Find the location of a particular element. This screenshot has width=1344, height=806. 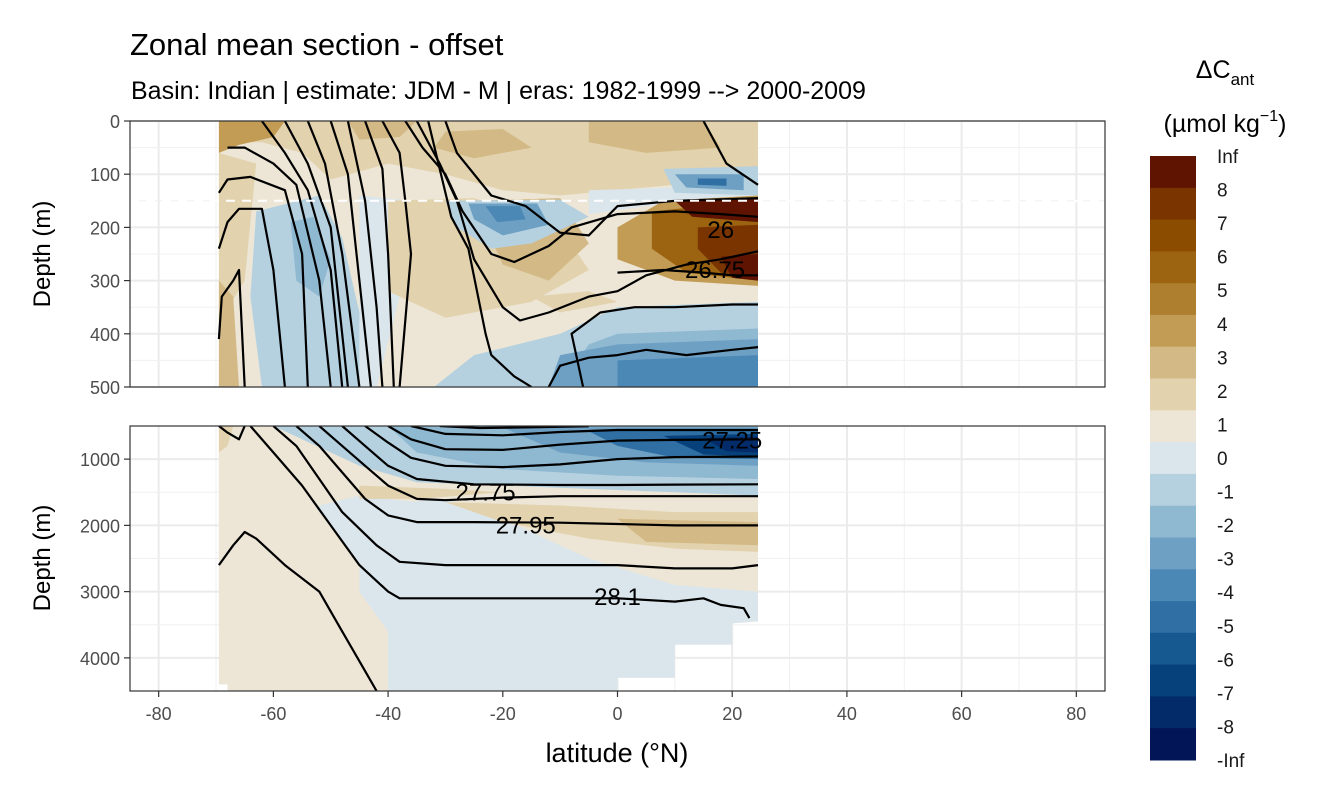

panel-lower-contours is located at coordinates (488, 558).